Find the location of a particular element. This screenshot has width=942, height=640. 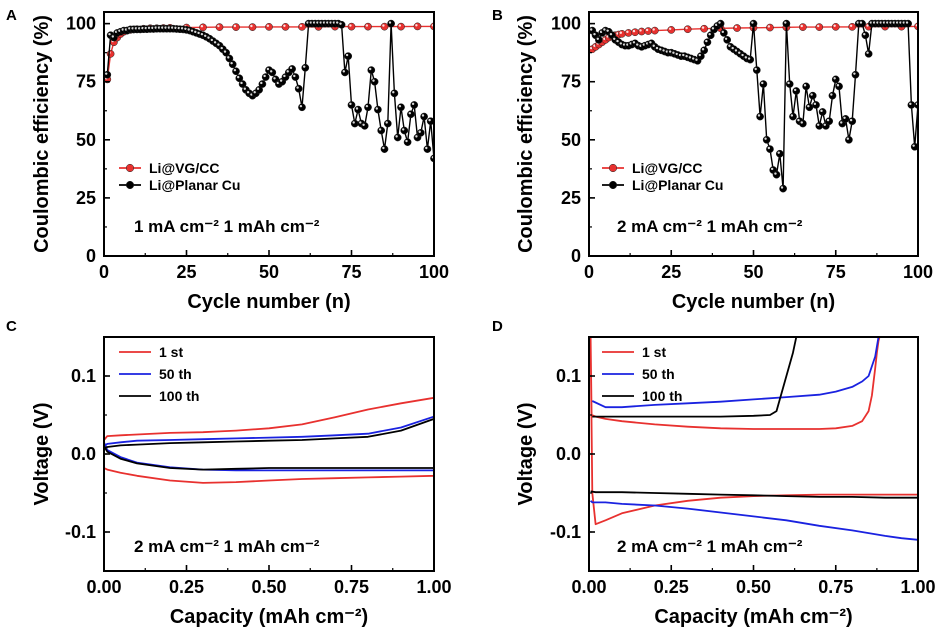

y-tick-label: 100 is located at coordinates (81, 24).